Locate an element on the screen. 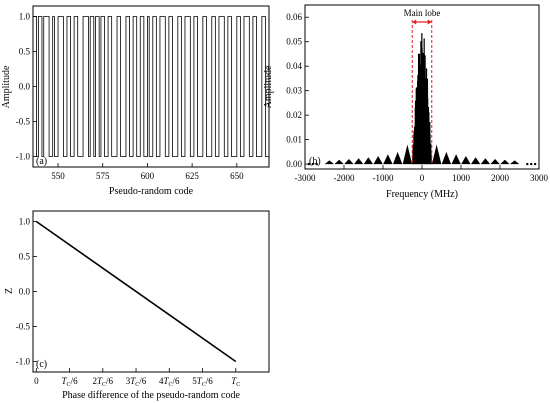  panel-c-x-tick-label: 5TC/6 is located at coordinates (202, 382).